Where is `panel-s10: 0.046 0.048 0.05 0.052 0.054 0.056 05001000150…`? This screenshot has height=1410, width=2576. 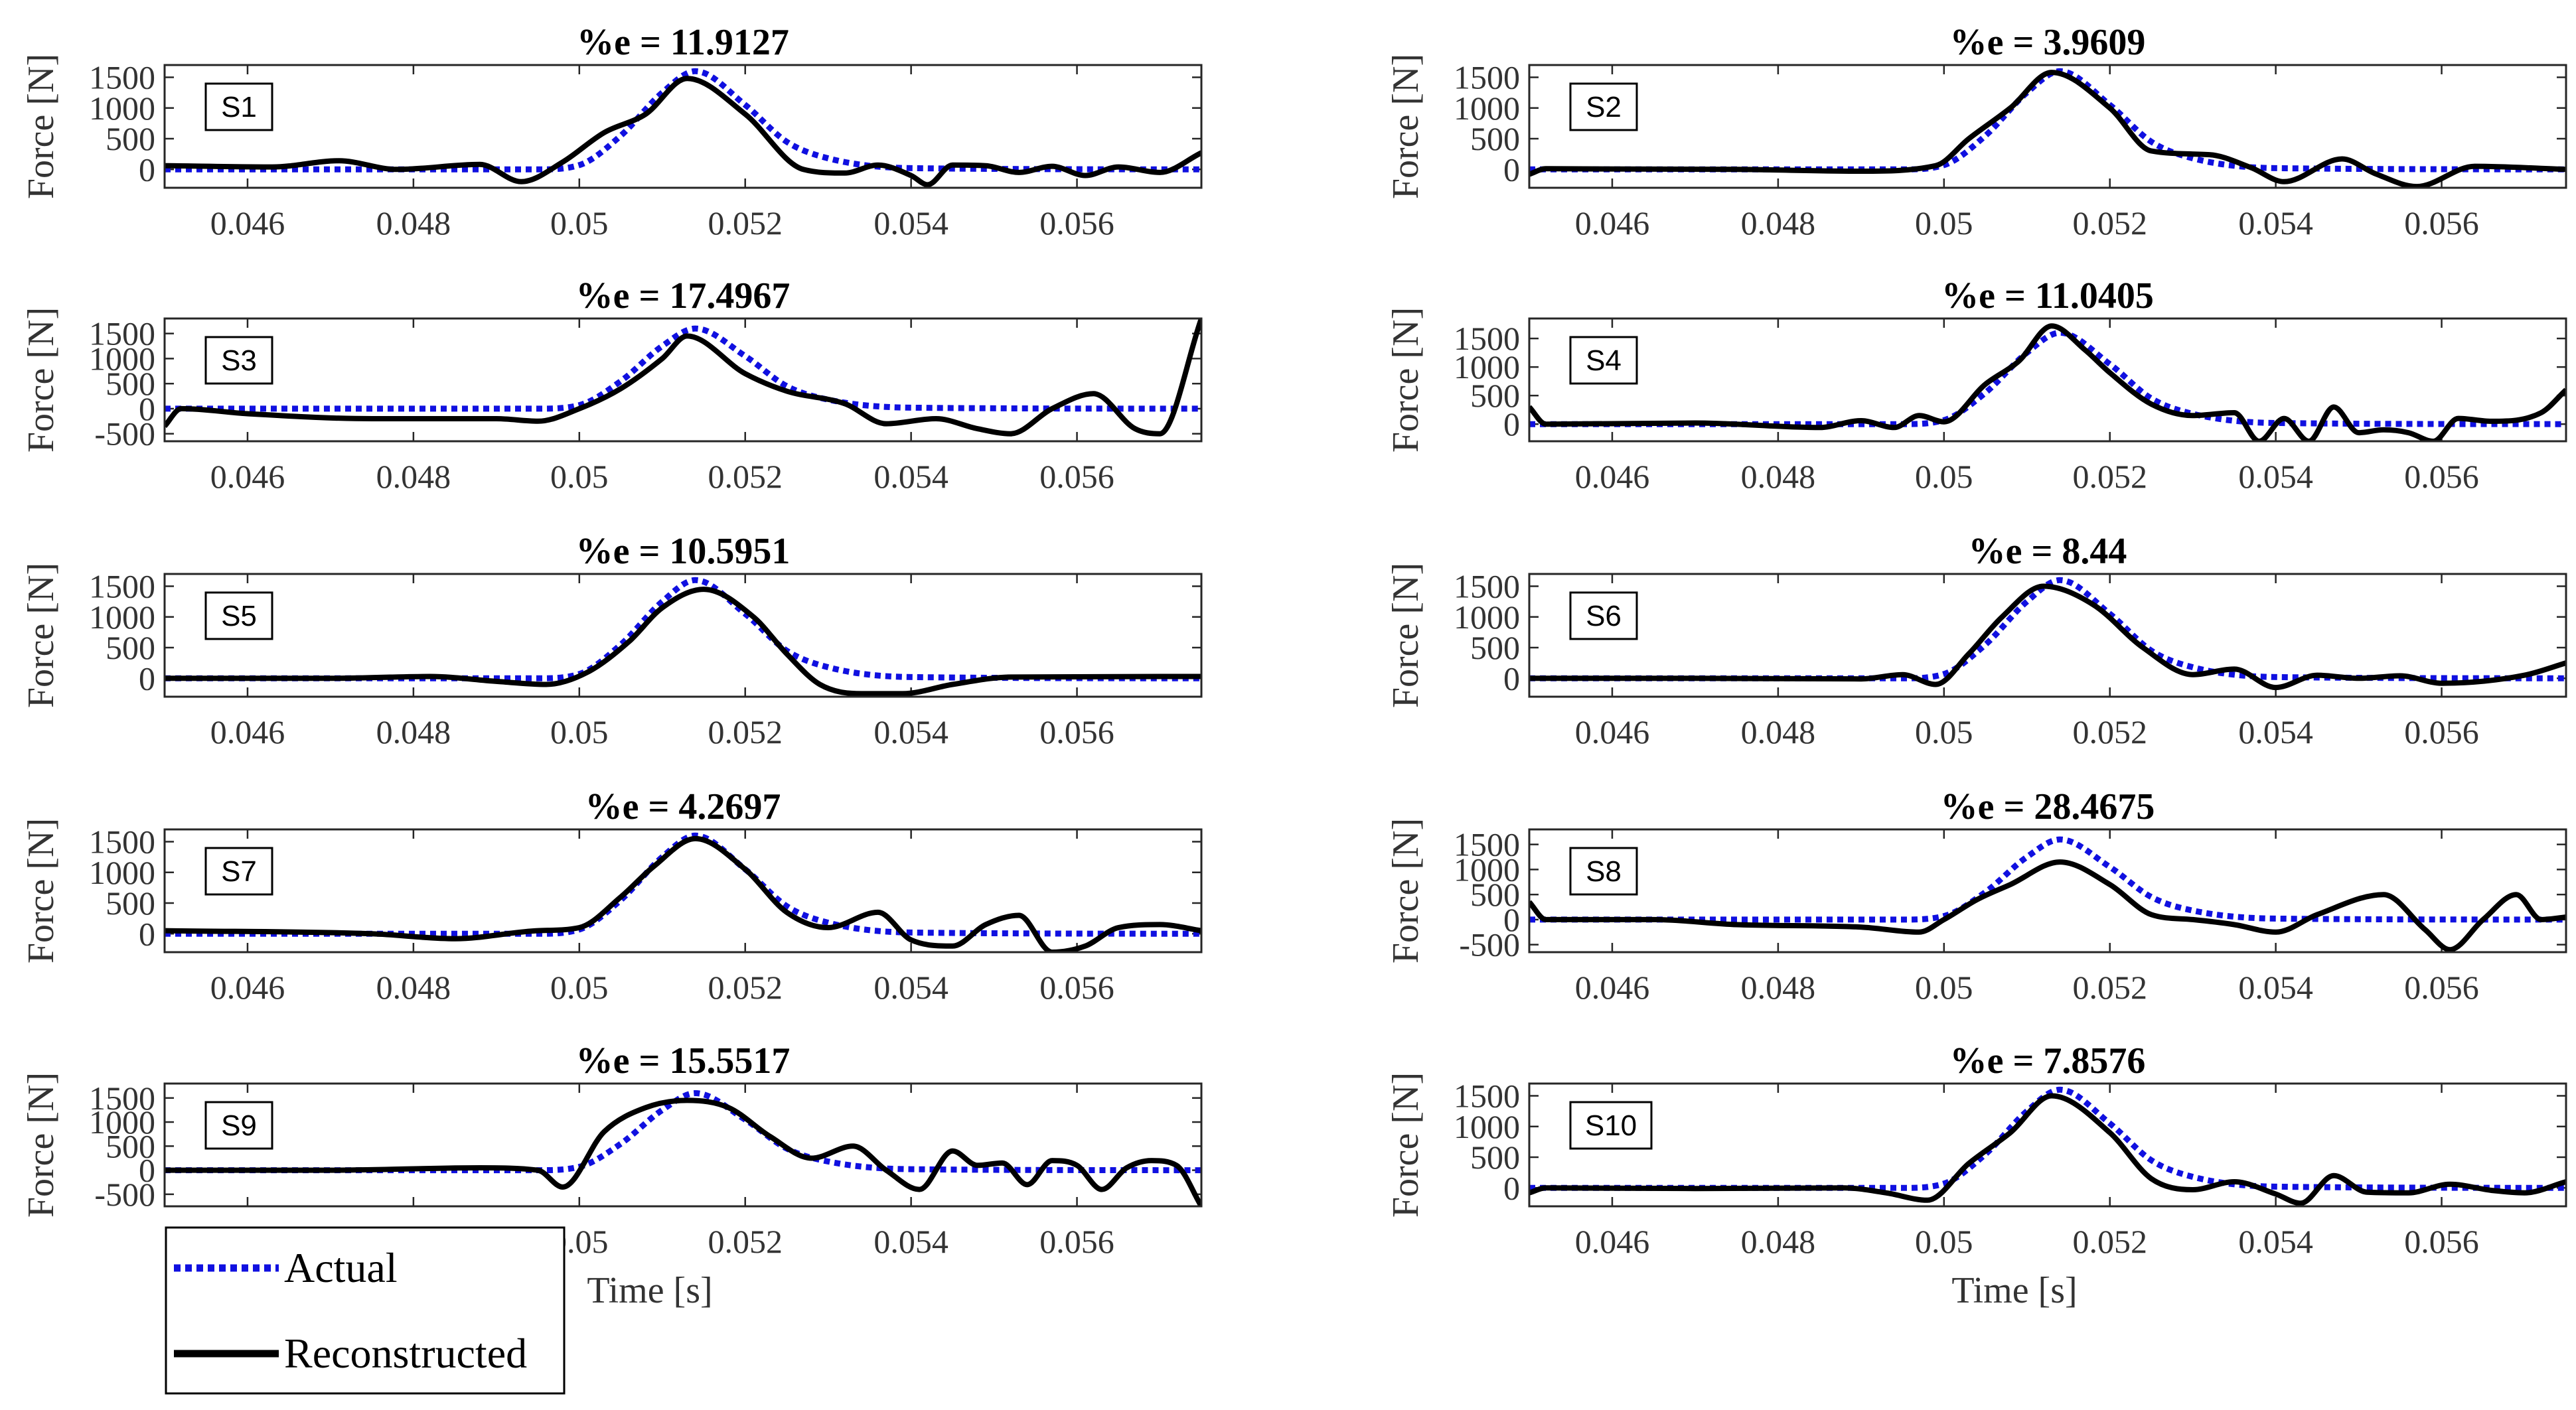
panel-s10: 0.046 0.048 0.05 0.052 0.054 0.056 05001000150… is located at coordinates (1976, 1175).